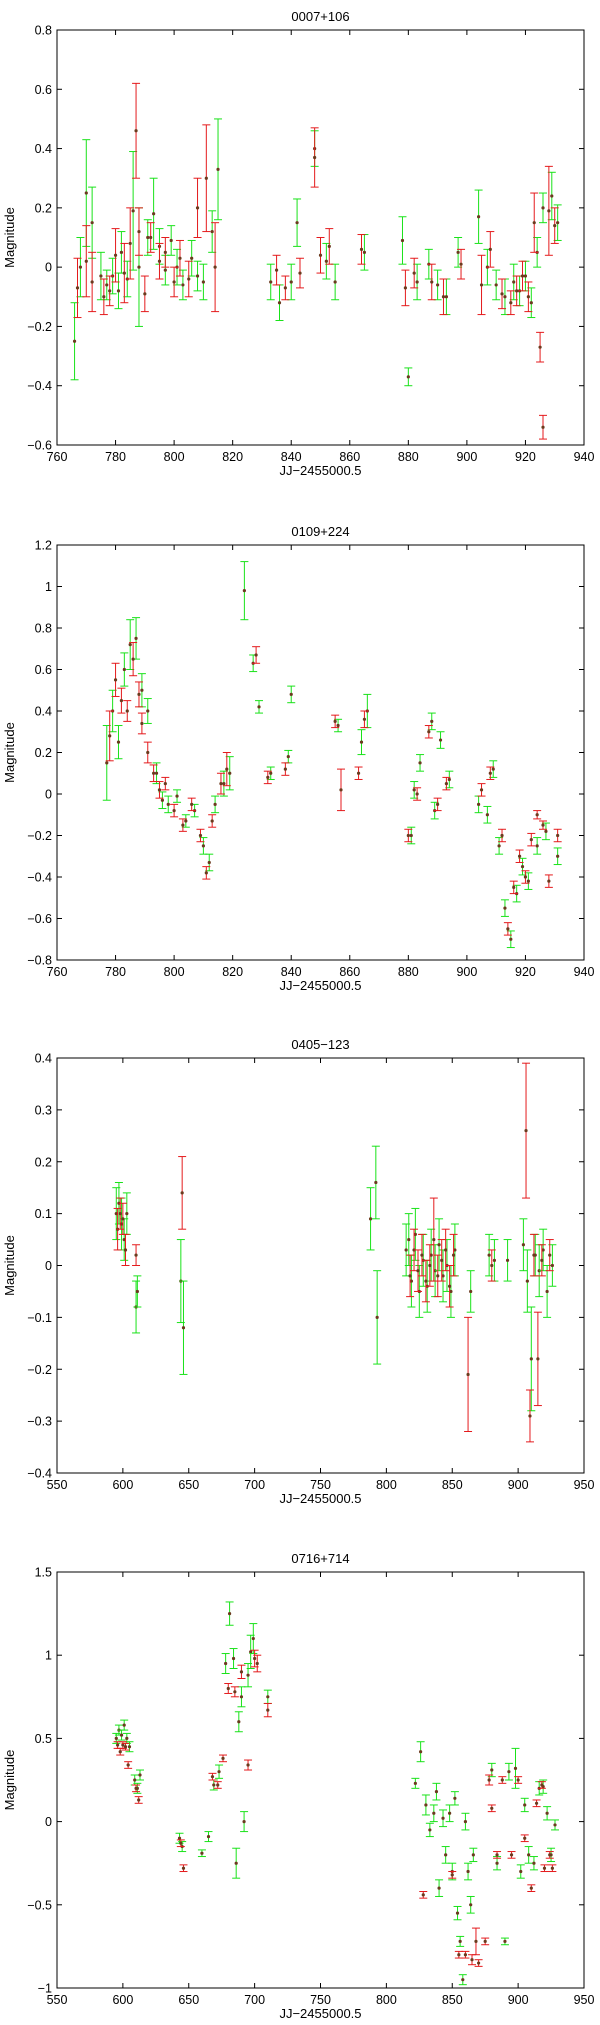  I want to click on data-layer, so click(336, 1793).